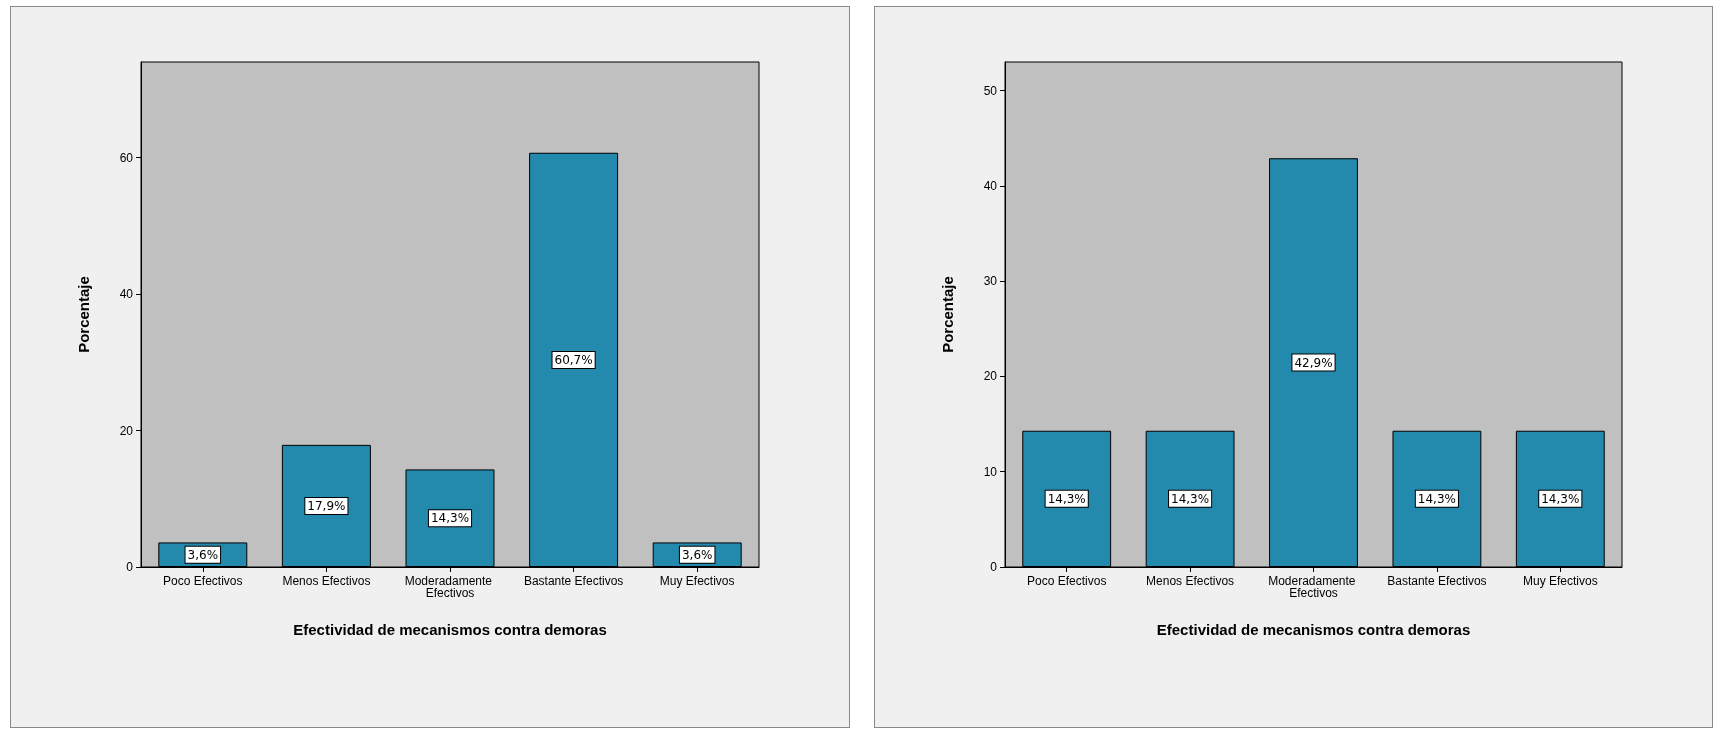 This screenshot has height=739, width=1713. Describe the element at coordinates (126, 157) in the screenshot. I see `y-tick-label: 60` at that location.